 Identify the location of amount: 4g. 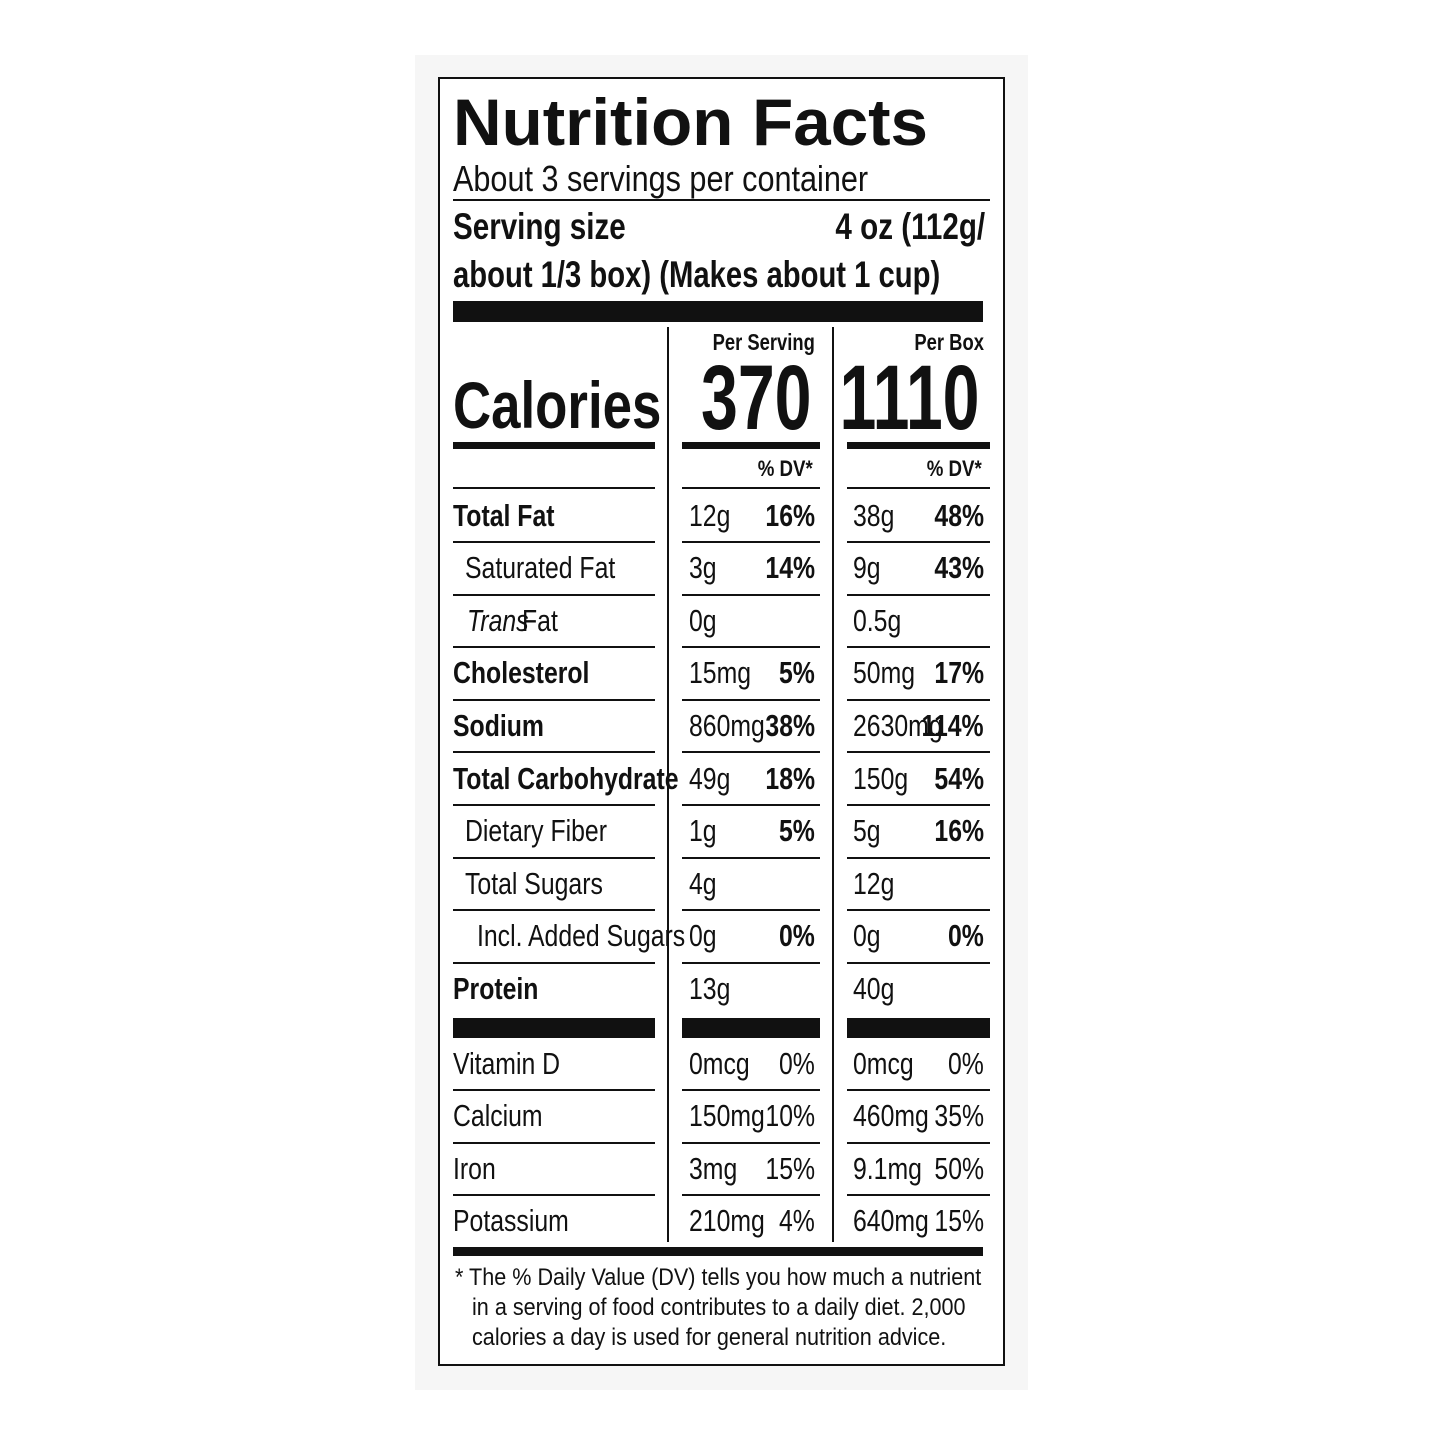
(703, 883).